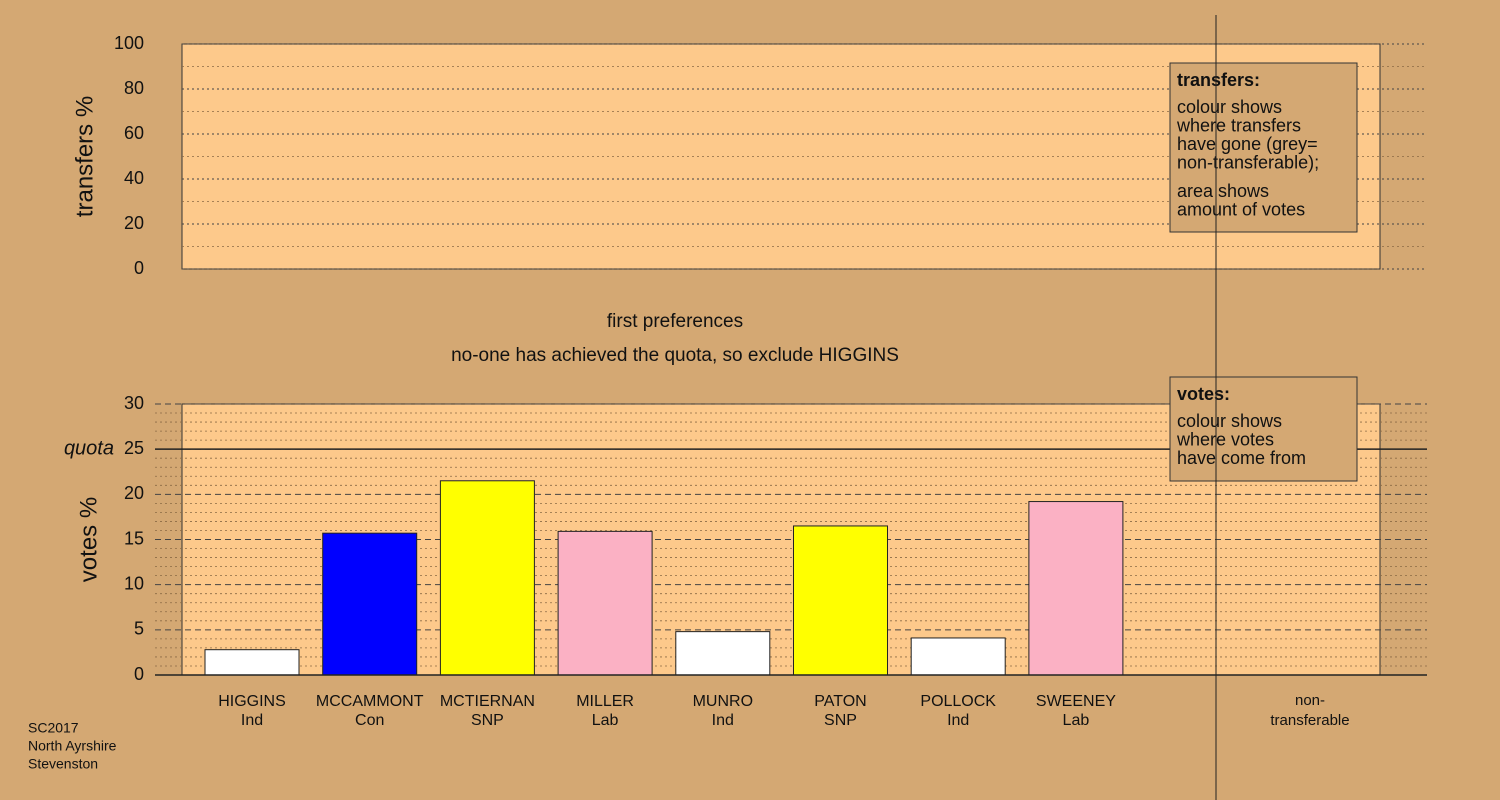 The height and width of the screenshot is (800, 1500). What do you see at coordinates (129, 43) in the screenshot?
I see `y-tick-label: 100` at bounding box center [129, 43].